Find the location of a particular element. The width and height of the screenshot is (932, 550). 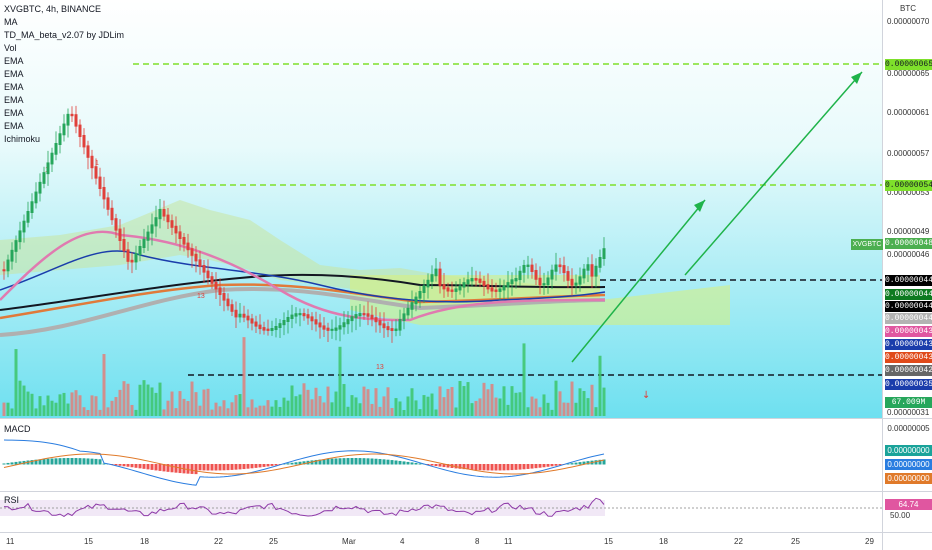

ema-black is located at coordinates (303, 292).